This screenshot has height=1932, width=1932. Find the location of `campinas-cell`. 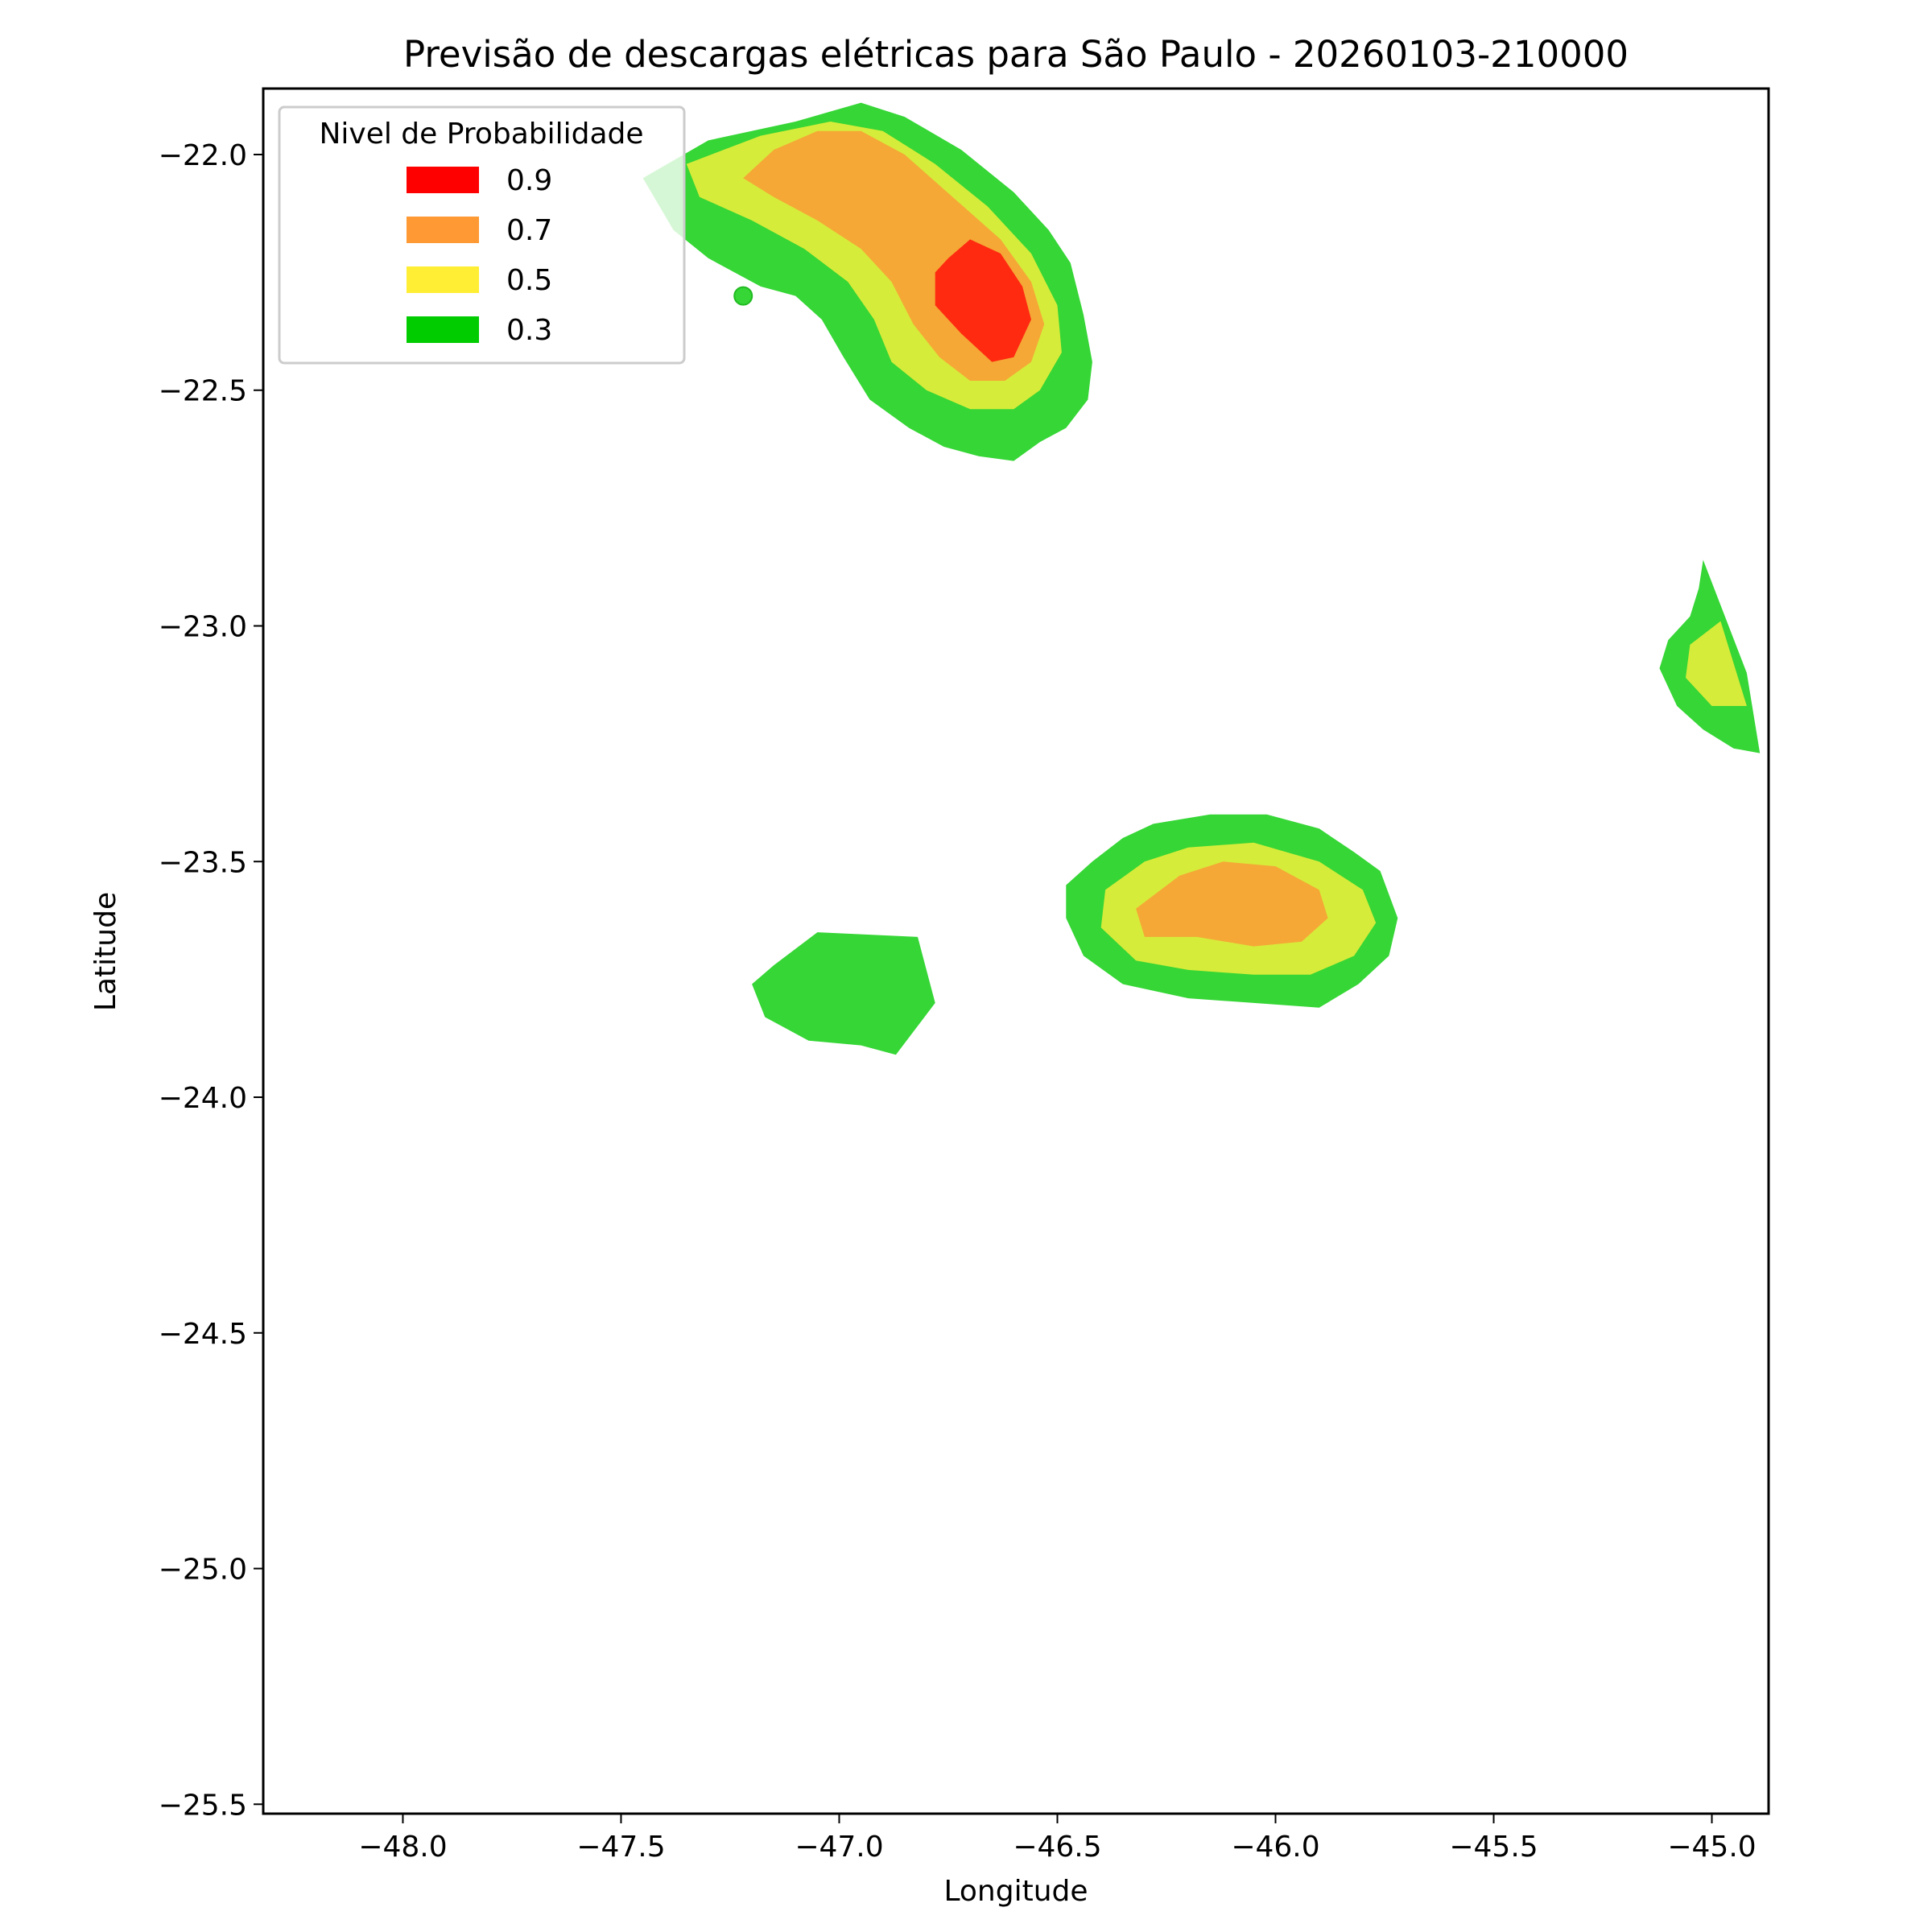

campinas-cell is located at coordinates (867, 281).